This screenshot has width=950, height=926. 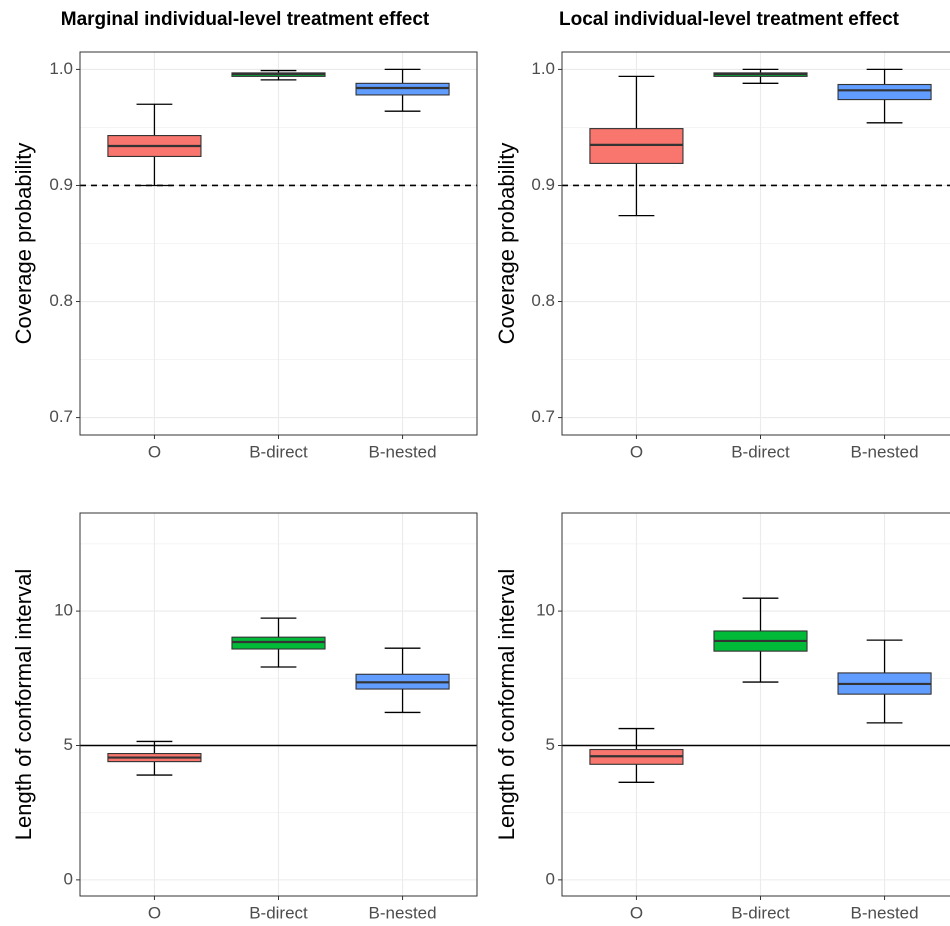 What do you see at coordinates (729, 19) in the screenshot?
I see `panel-title: Local individual-level treatment effect` at bounding box center [729, 19].